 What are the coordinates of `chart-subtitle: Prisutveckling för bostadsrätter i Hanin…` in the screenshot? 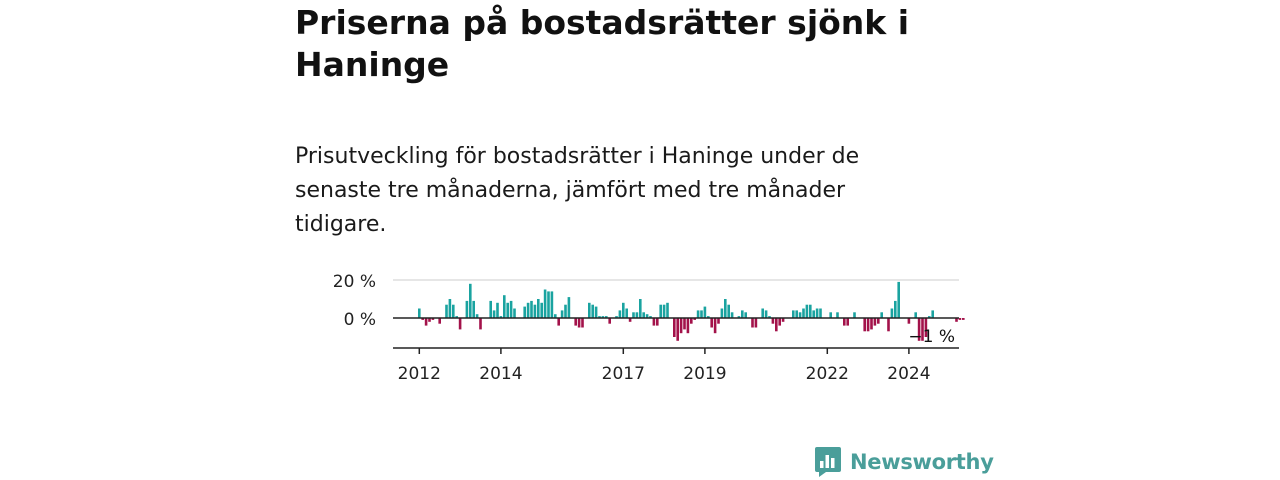 It's located at (577, 190).